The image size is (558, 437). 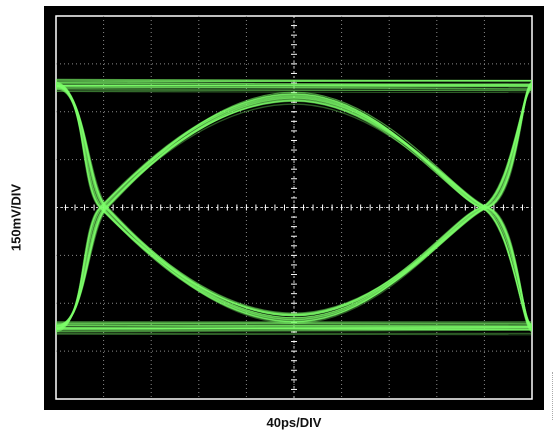 What do you see at coordinates (16, 217) in the screenshot?
I see `y-axis-label: 150mV/DIV` at bounding box center [16, 217].